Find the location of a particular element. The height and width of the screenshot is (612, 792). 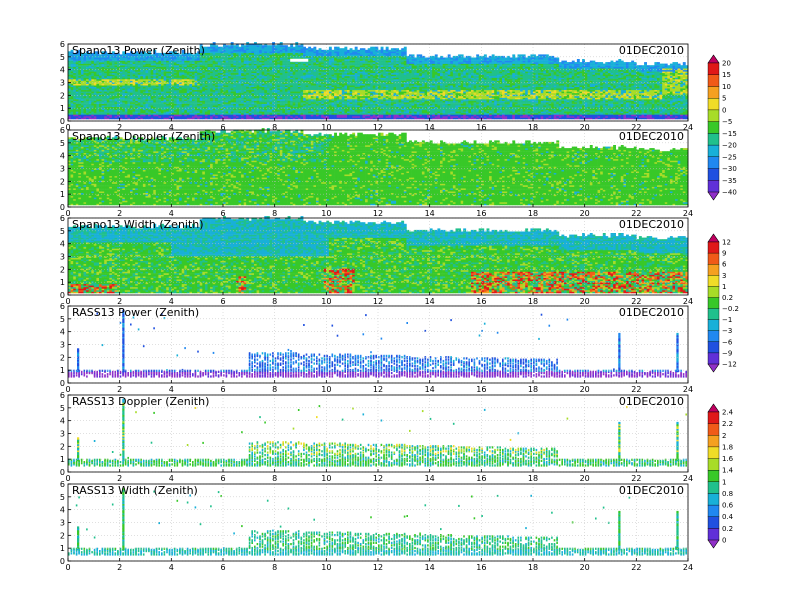

colorbar-label: −9 is located at coordinates (727, 353).